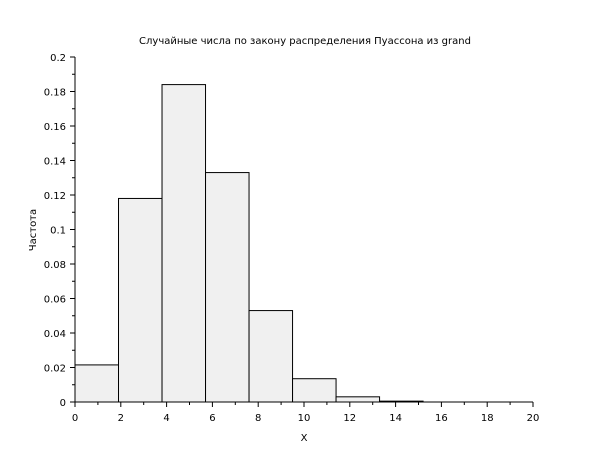  I want to click on x-tick-label: 0, so click(75, 418).